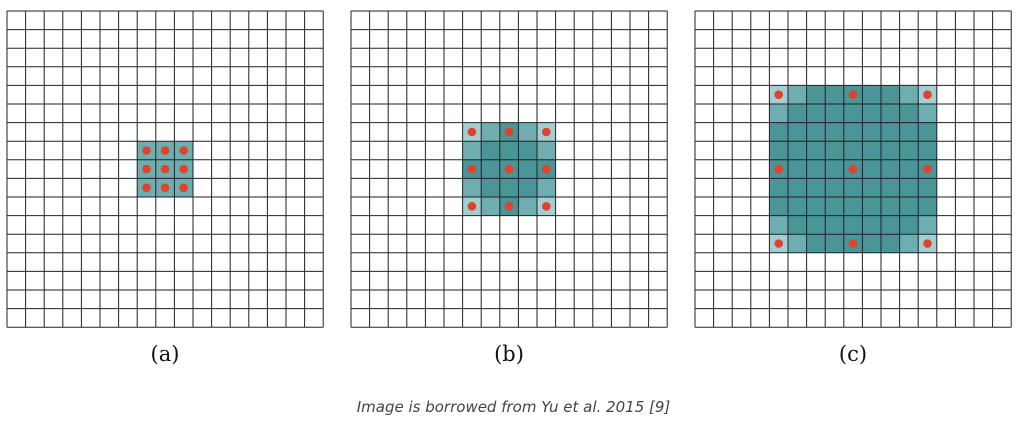 The image size is (1027, 432). What do you see at coordinates (165, 354) in the screenshot?
I see `panel-label-a: (a)` at bounding box center [165, 354].